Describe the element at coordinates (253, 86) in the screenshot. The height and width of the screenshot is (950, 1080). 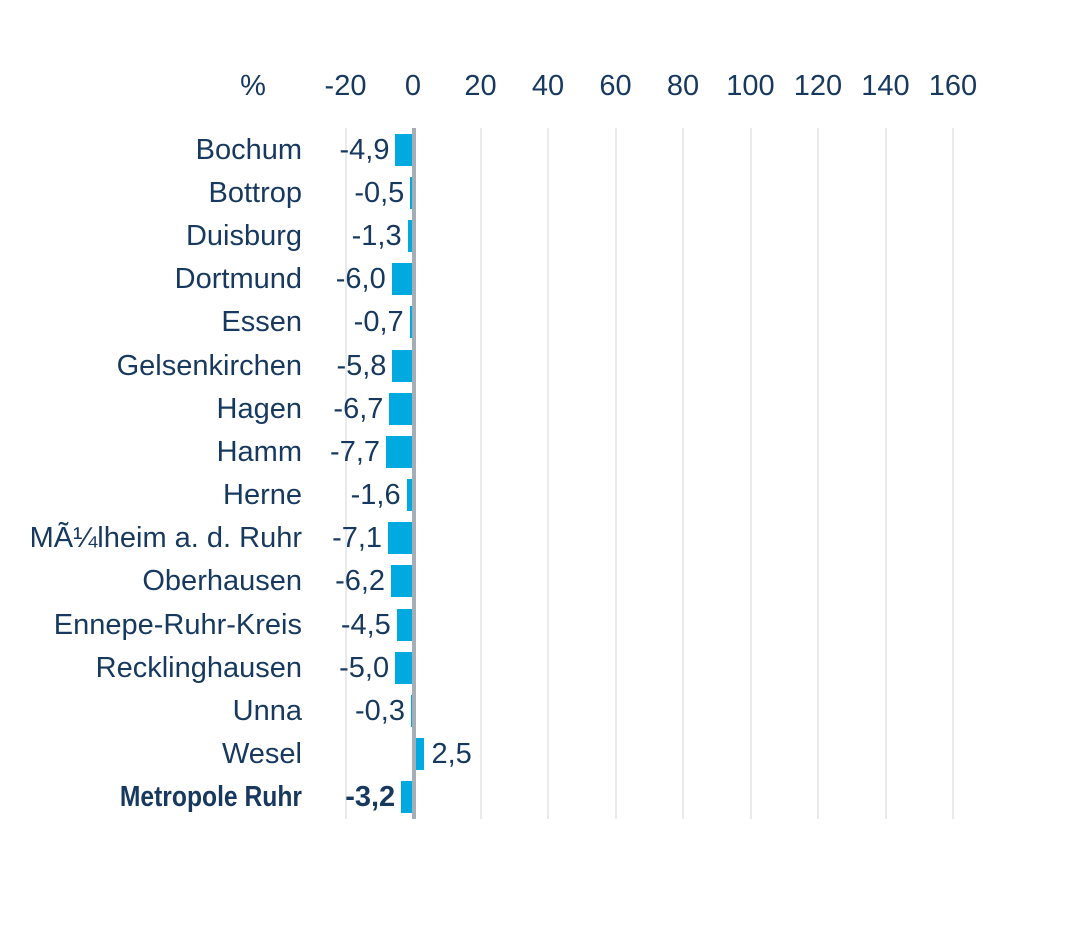
I see `axis-unit-label: %` at that location.